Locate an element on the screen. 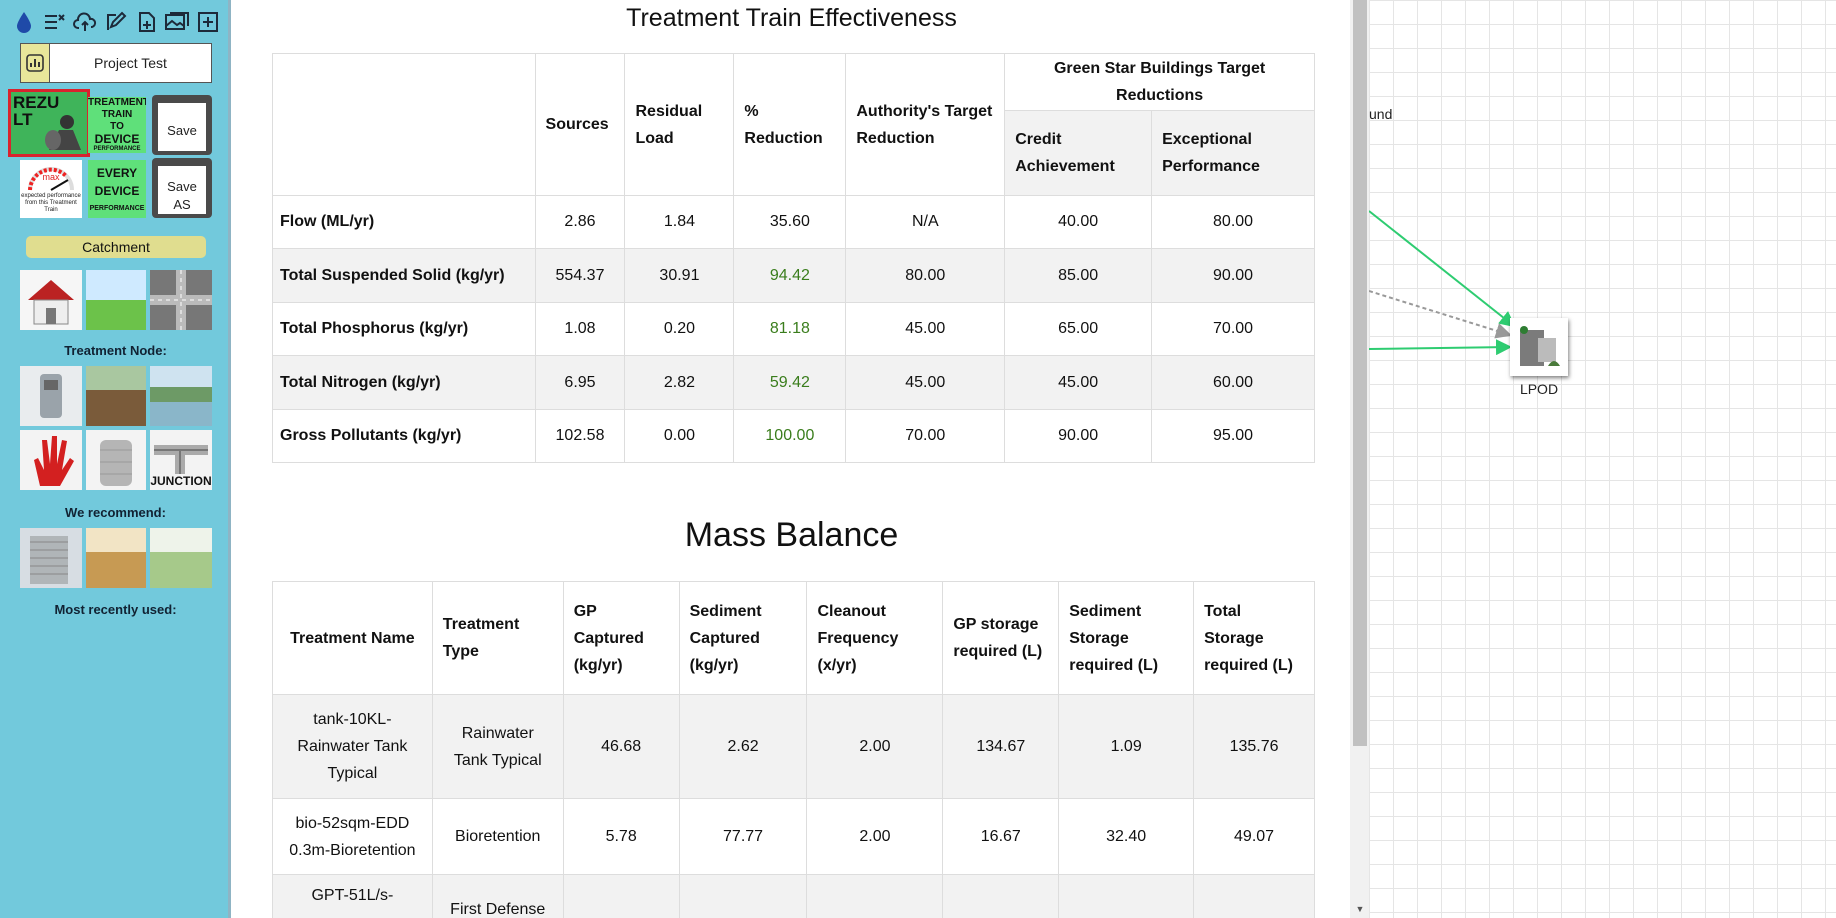  reduction-cell: 35.60 is located at coordinates (790, 222).